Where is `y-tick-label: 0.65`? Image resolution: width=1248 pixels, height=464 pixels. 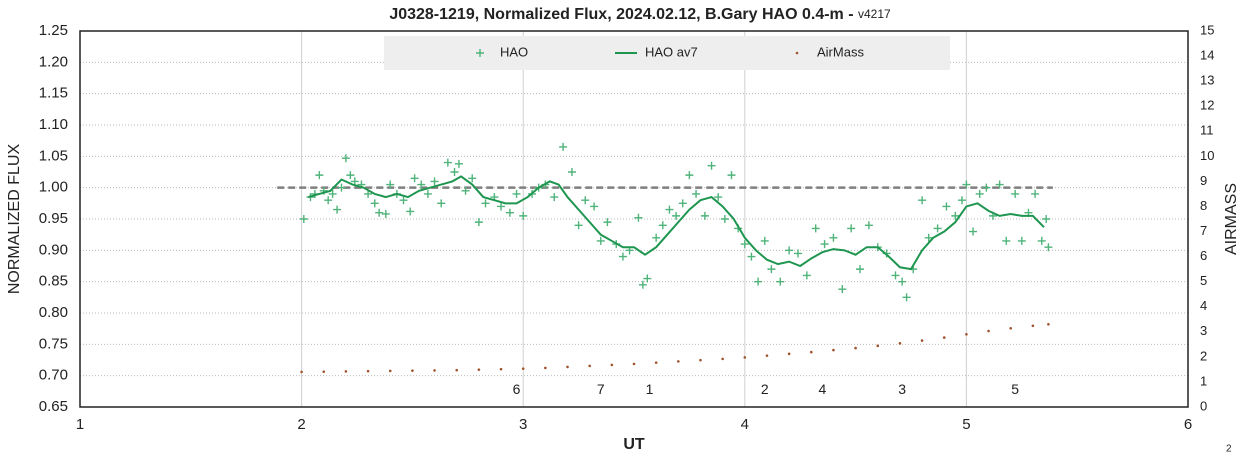 y-tick-label: 0.65 is located at coordinates (53, 406).